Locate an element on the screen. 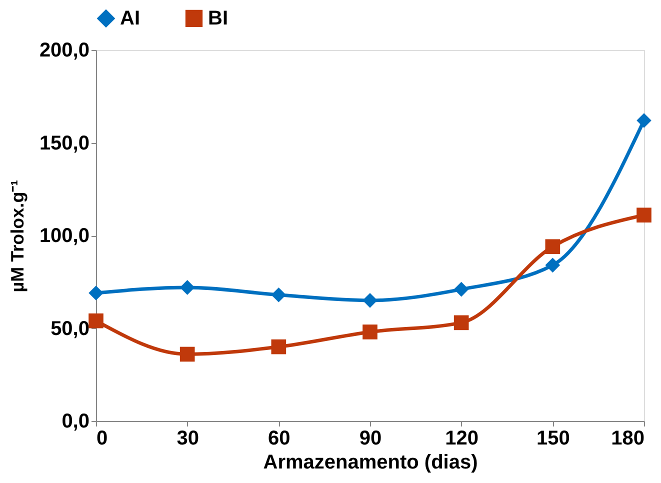 The width and height of the screenshot is (661, 483). x-tick-label: 150 is located at coordinates (553, 439).